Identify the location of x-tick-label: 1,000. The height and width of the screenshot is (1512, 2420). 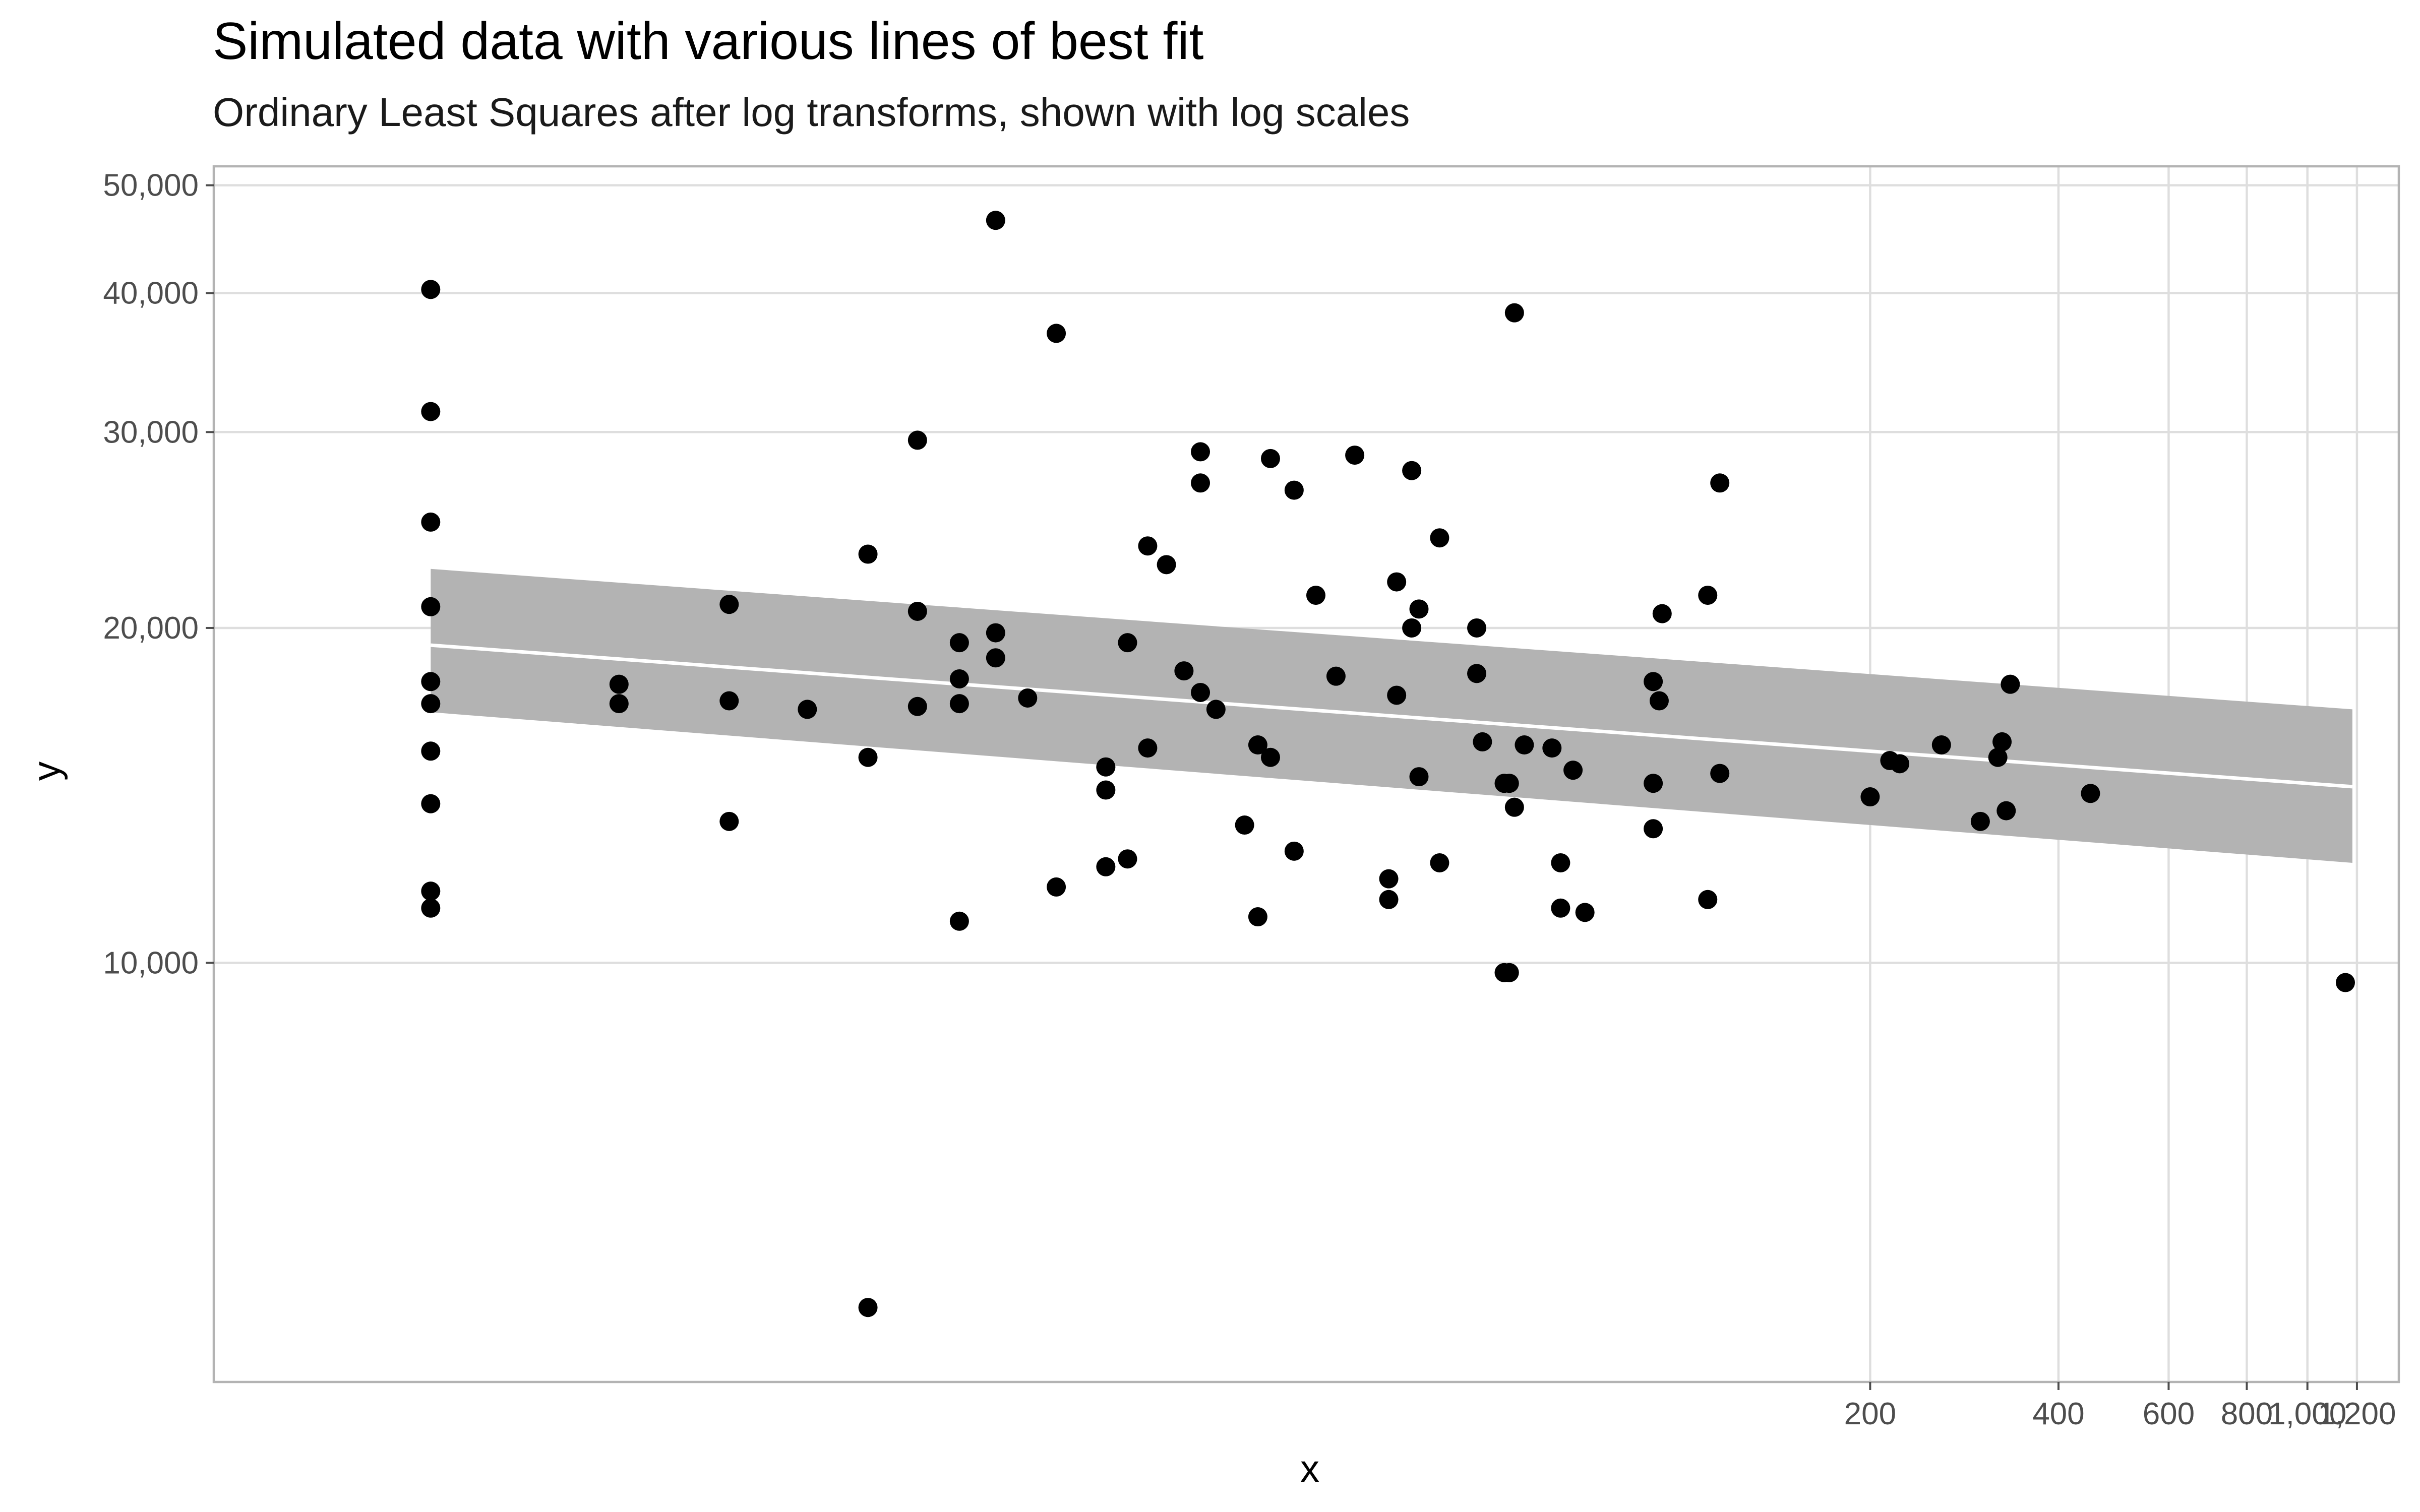
(2307, 1414).